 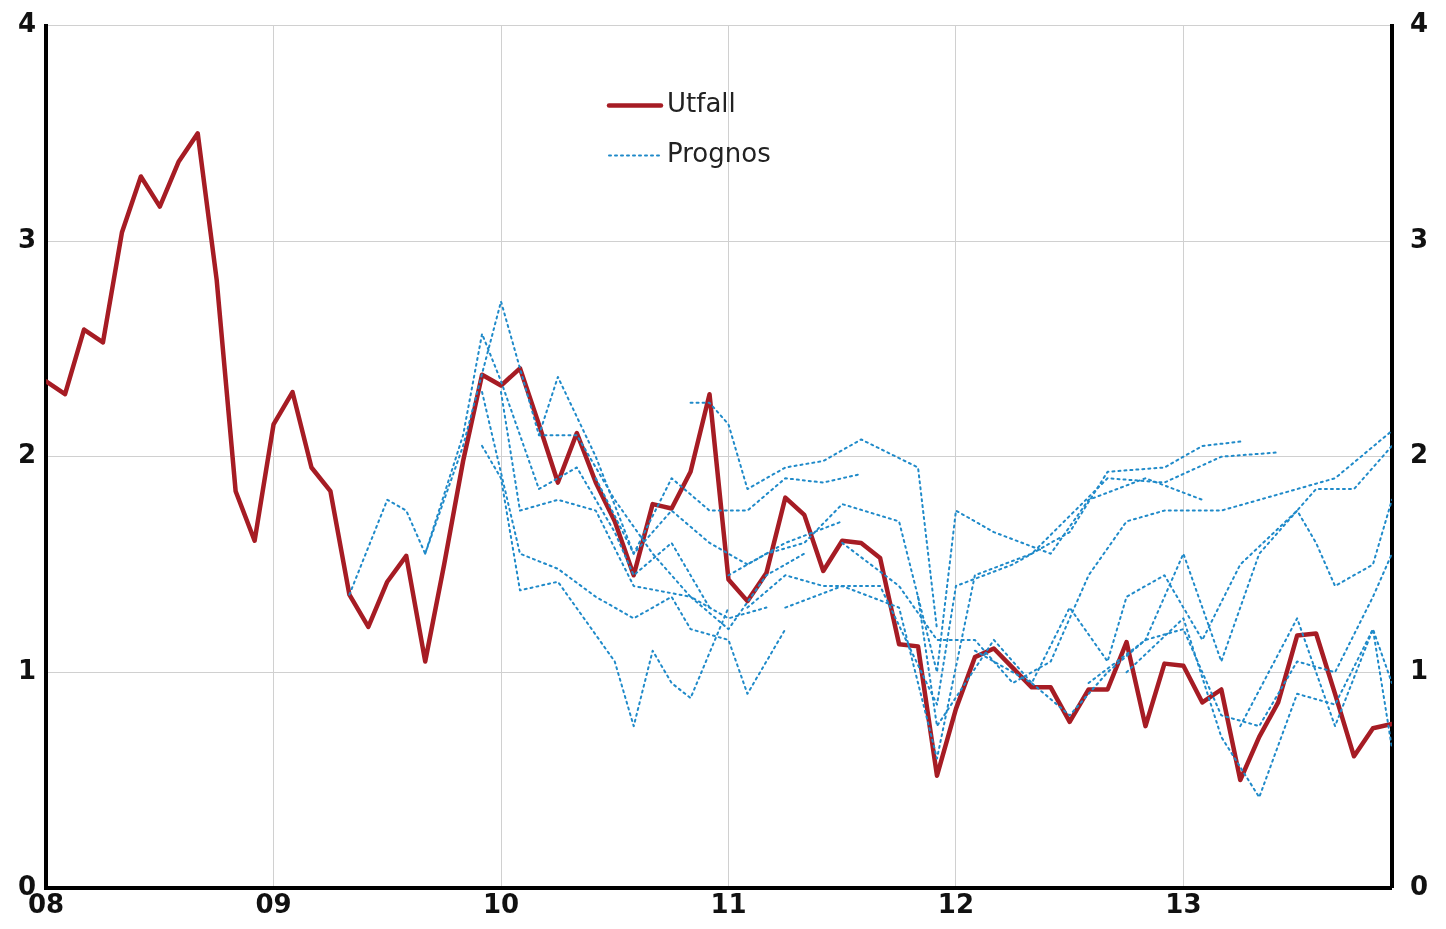 What do you see at coordinates (1183, 904) in the screenshot?
I see `x-tick-label: 13` at bounding box center [1183, 904].